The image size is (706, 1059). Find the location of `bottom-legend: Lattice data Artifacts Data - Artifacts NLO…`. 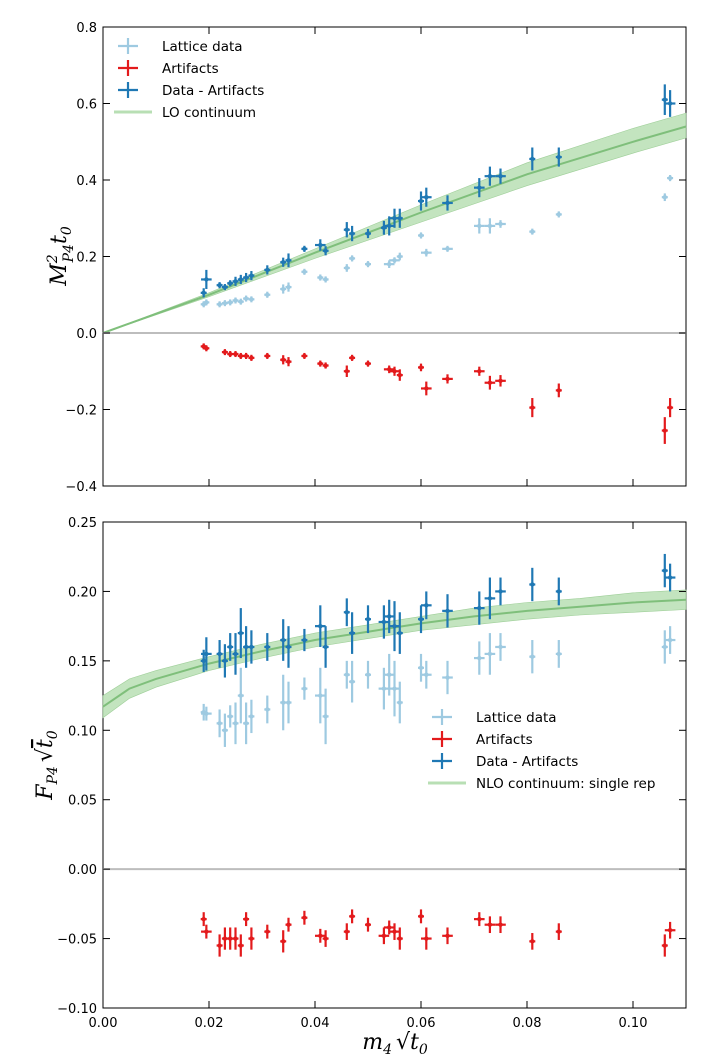

bottom-legend: Lattice data Artifacts Data - Artifacts NLO… is located at coordinates (541, 750).